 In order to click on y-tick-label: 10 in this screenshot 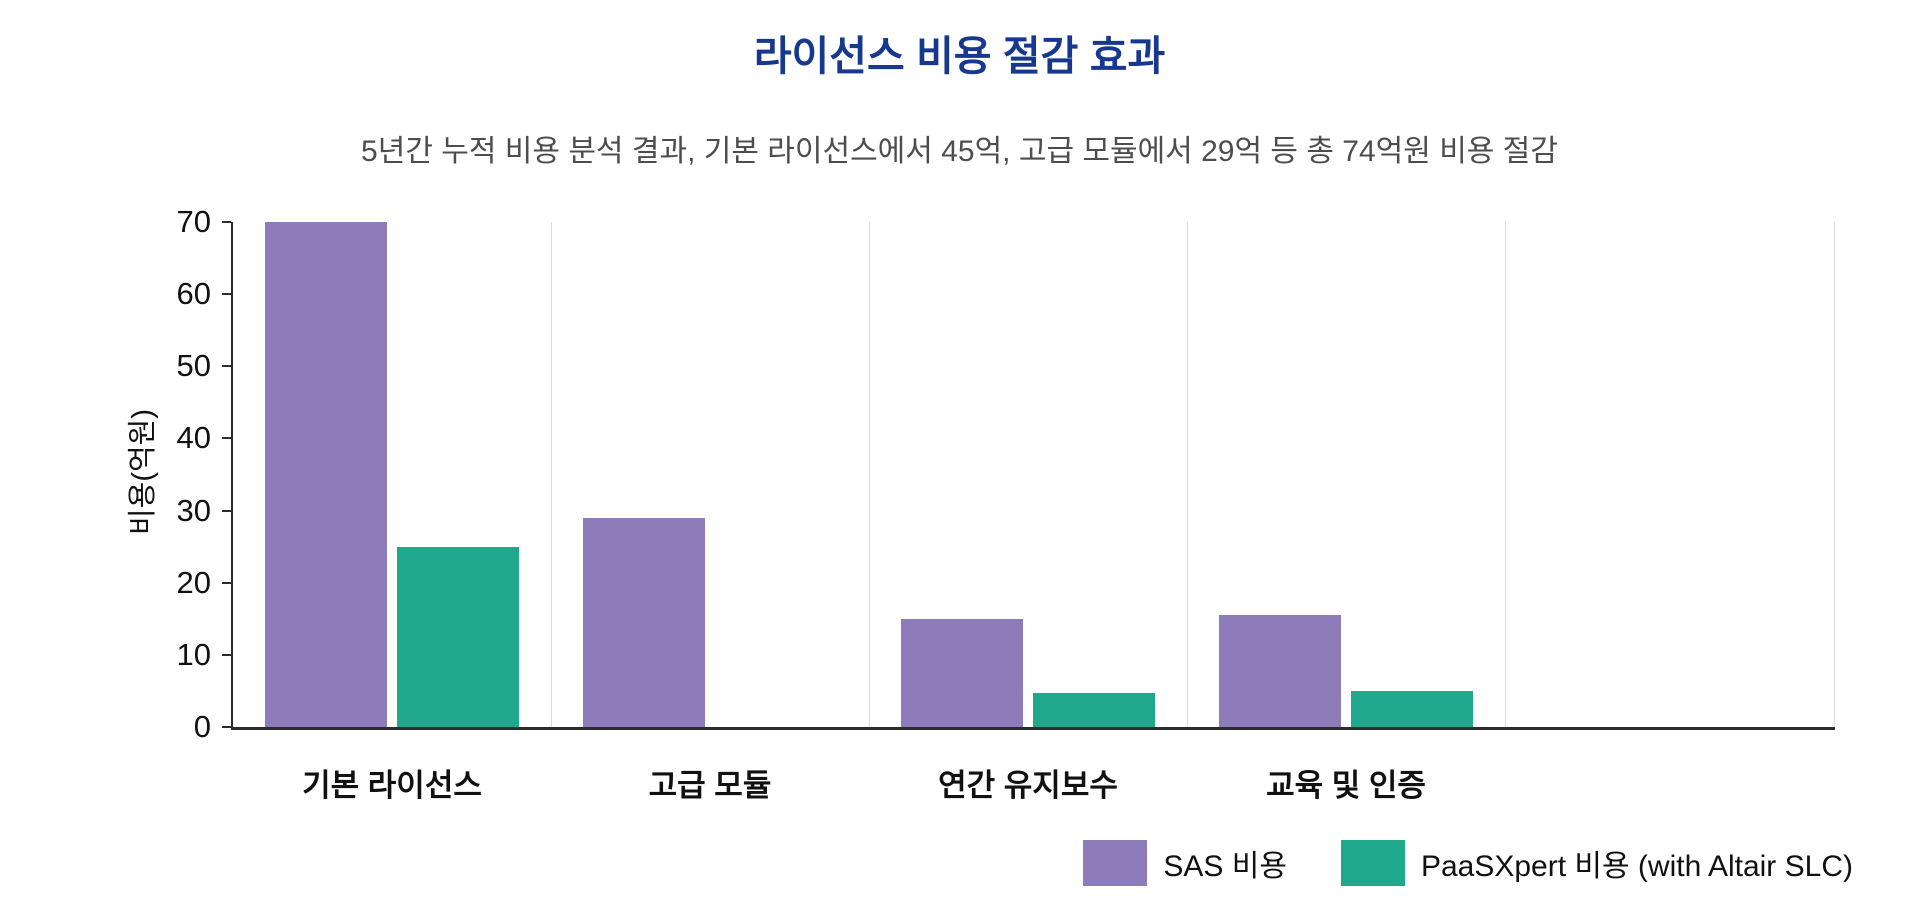, I will do `click(193, 654)`.